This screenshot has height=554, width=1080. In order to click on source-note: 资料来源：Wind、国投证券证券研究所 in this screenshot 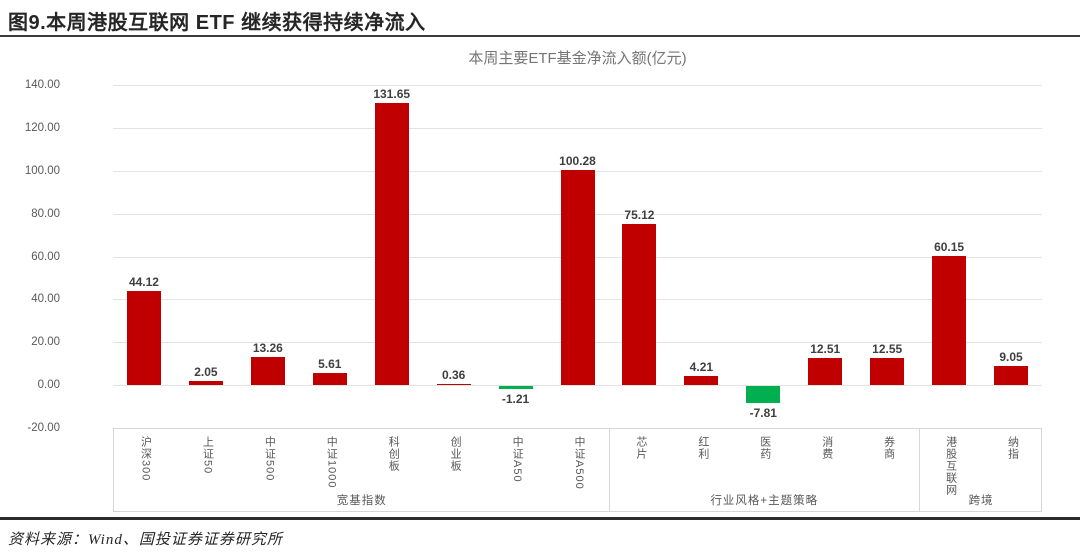, I will do `click(145, 540)`.